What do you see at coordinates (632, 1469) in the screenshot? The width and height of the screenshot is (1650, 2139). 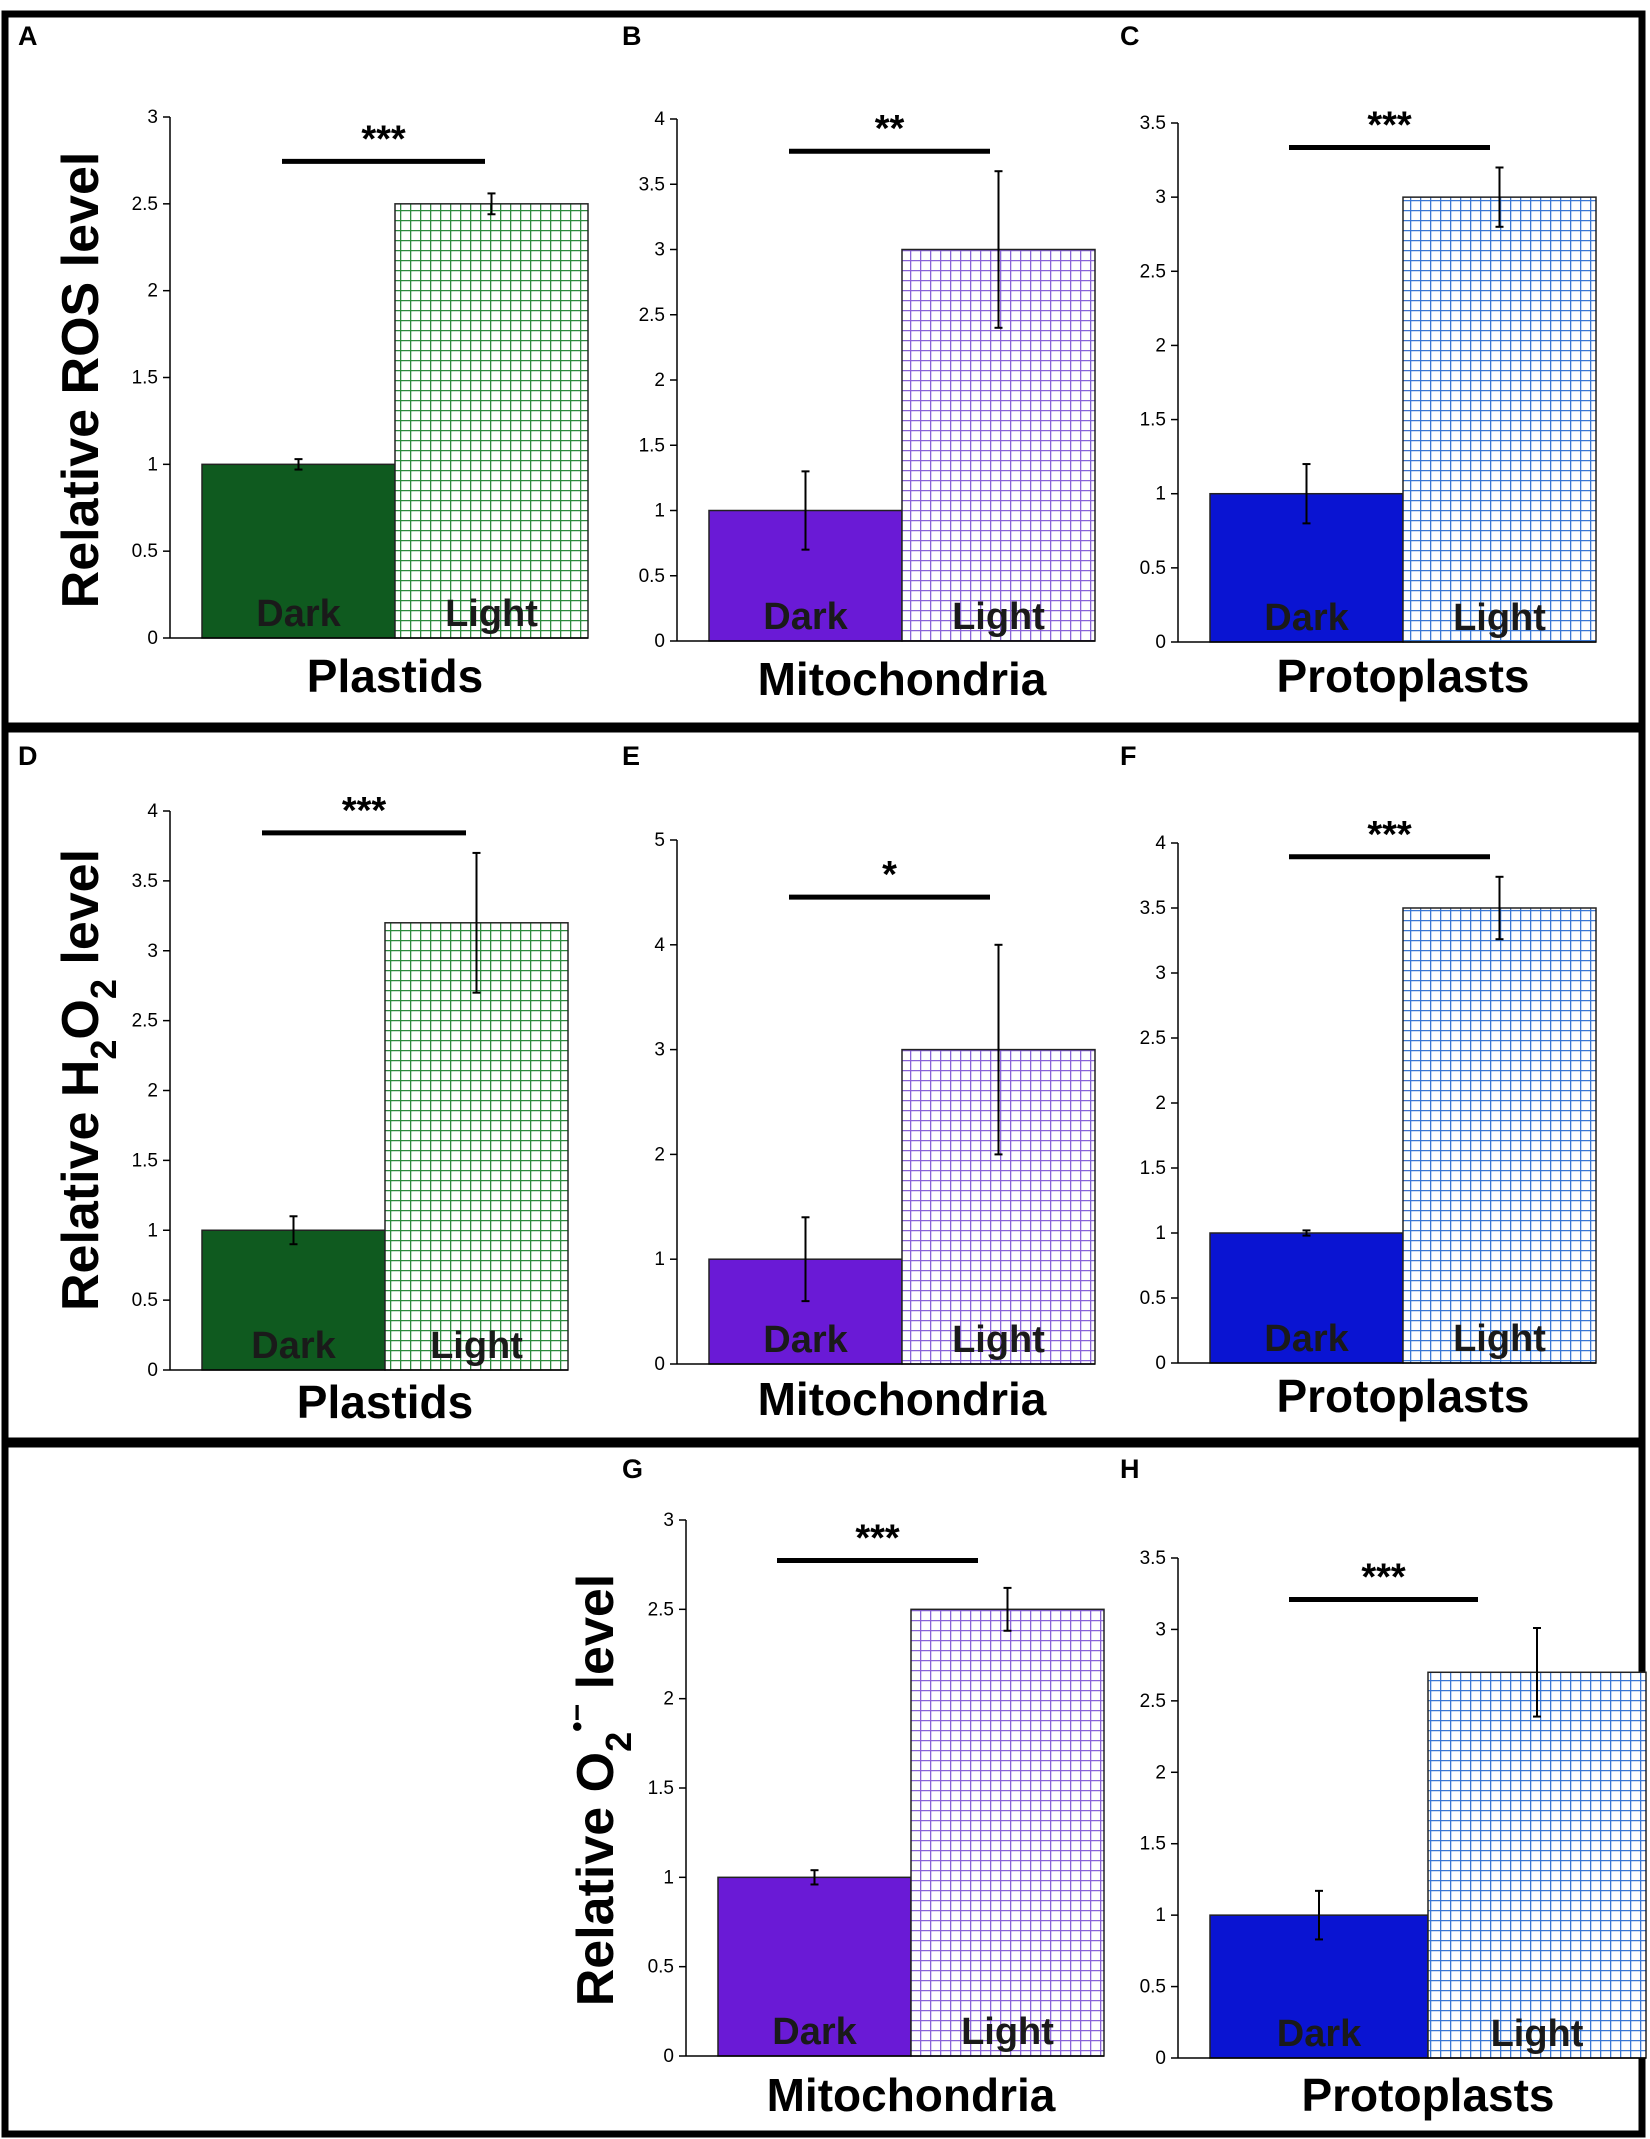 I see `panel-letter: G` at bounding box center [632, 1469].